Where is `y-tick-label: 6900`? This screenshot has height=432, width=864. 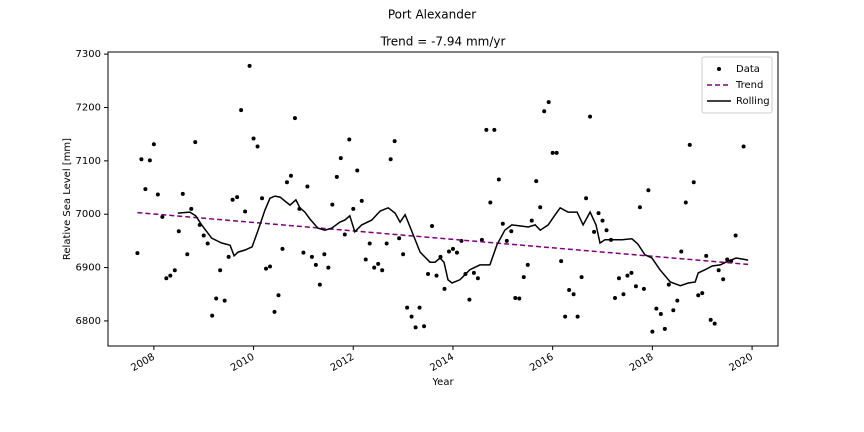
y-tick-label: 6900 is located at coordinates (88, 268).